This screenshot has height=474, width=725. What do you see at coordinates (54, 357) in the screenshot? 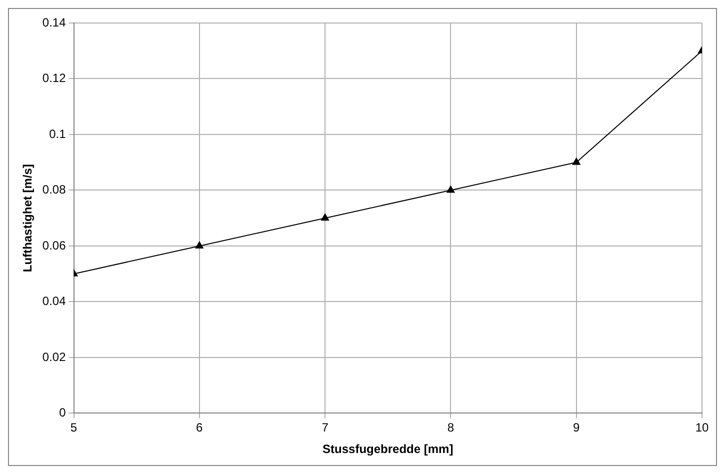
I see `y-tick-label: 0.02` at bounding box center [54, 357].